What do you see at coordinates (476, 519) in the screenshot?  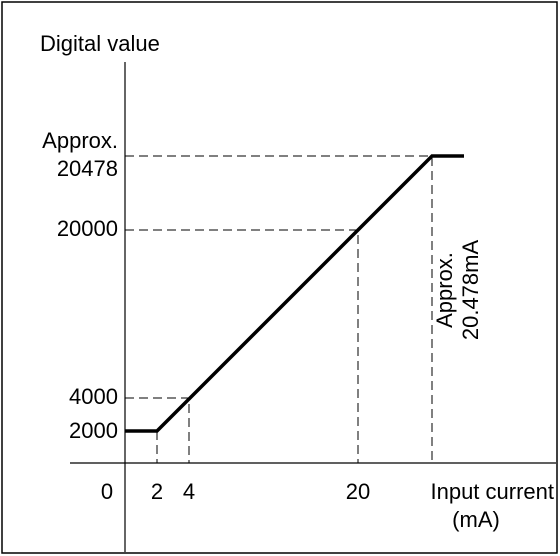 I see `x-axis-label: (mA)` at bounding box center [476, 519].